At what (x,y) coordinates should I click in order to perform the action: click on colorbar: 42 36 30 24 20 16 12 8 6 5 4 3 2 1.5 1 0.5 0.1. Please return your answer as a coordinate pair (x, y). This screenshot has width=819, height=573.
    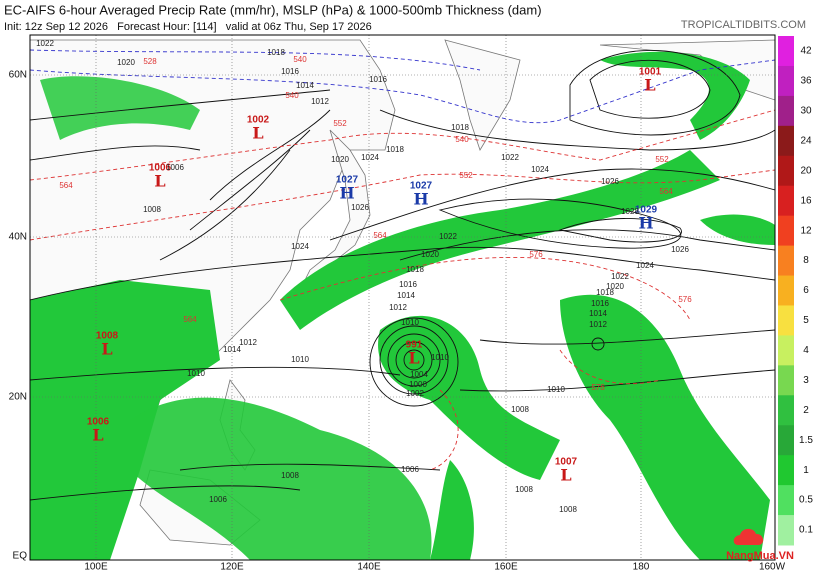
    Looking at the image, I should click on (795, 291).